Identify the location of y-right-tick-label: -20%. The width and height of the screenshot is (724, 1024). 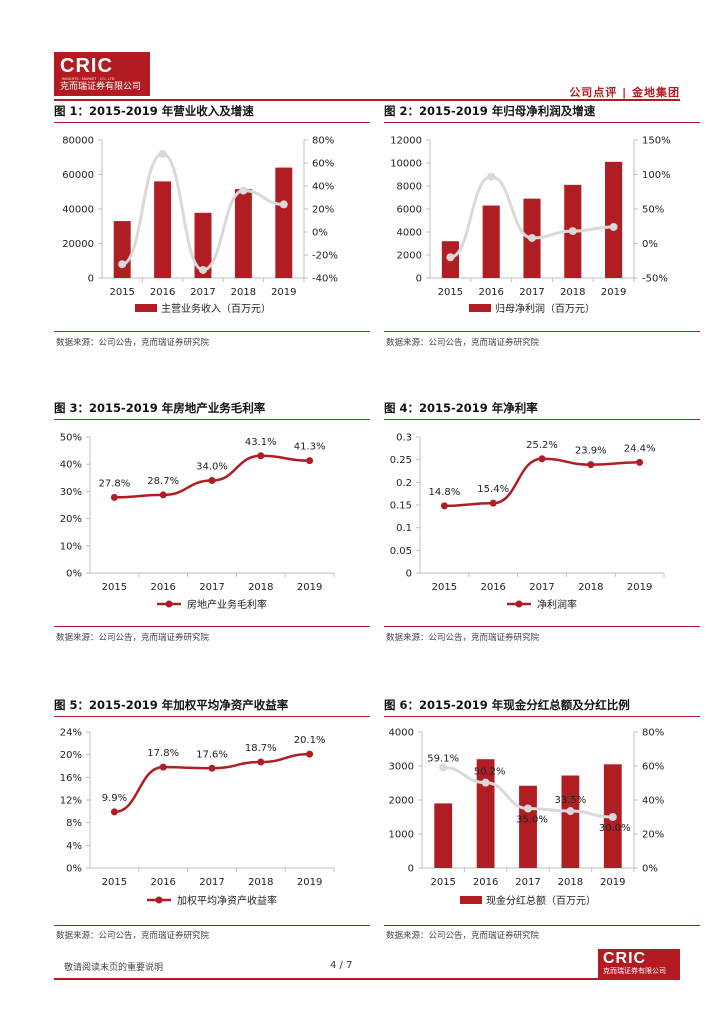
(325, 256).